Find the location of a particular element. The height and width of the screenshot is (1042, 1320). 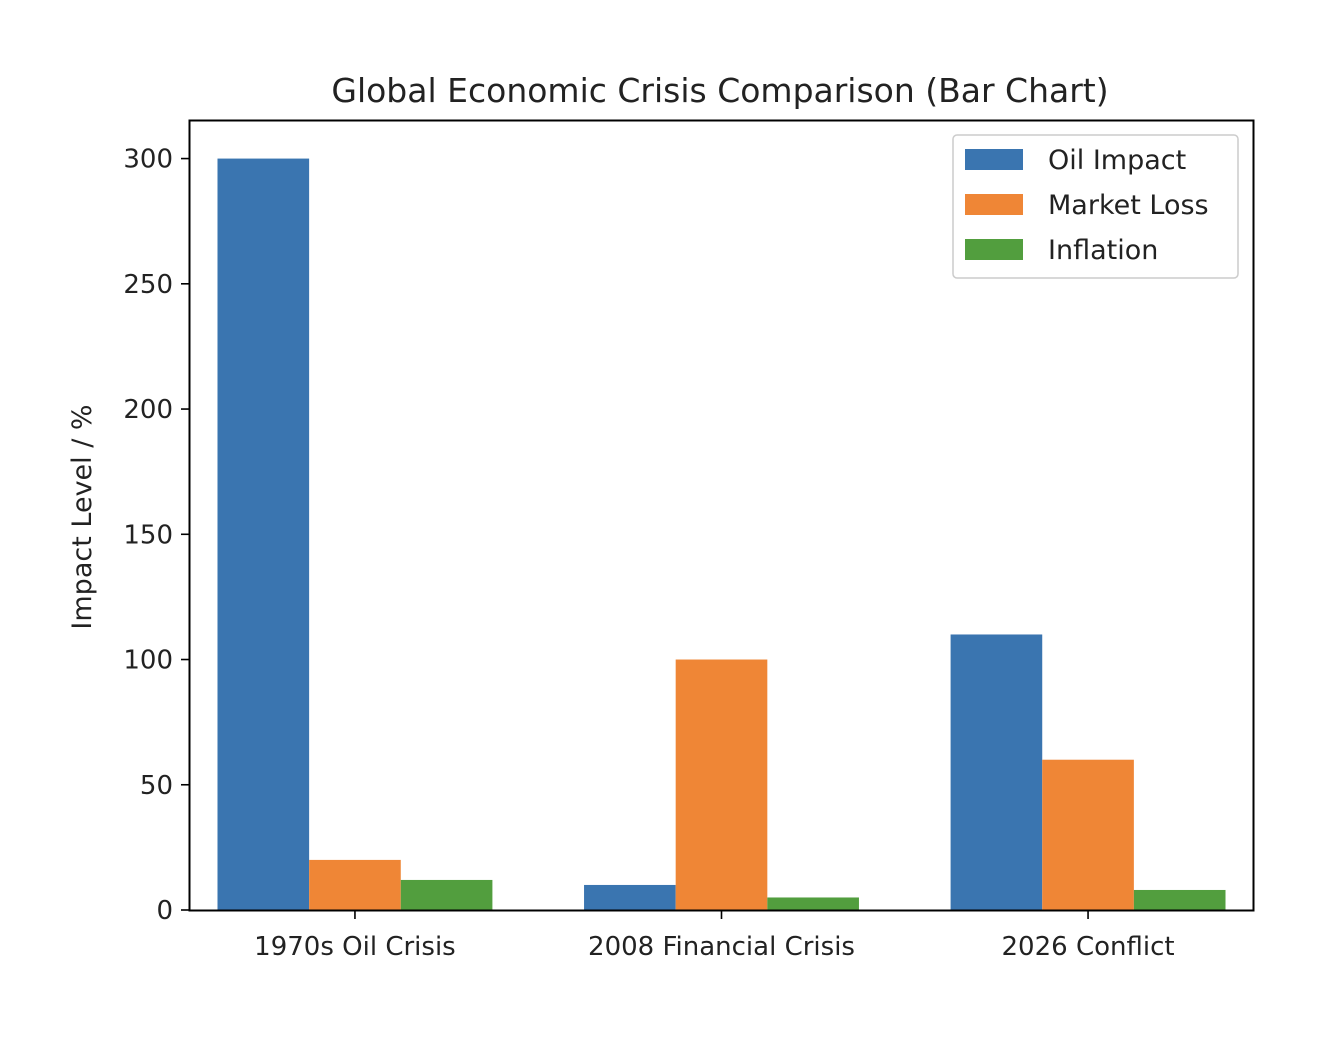

legend-swatch-inflation is located at coordinates (994, 249).